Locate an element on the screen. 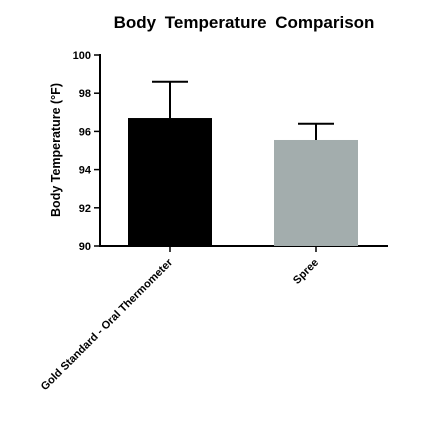  y-tick-label: 100 is located at coordinates (82, 56).